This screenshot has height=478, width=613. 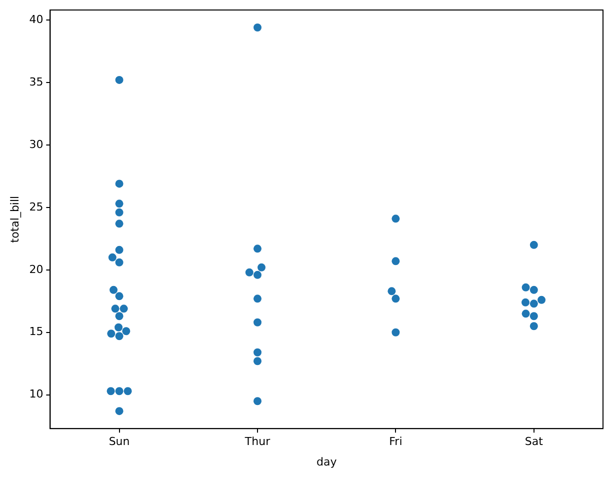 What do you see at coordinates (257, 441) in the screenshot?
I see `x-tick-label: Thur` at bounding box center [257, 441].